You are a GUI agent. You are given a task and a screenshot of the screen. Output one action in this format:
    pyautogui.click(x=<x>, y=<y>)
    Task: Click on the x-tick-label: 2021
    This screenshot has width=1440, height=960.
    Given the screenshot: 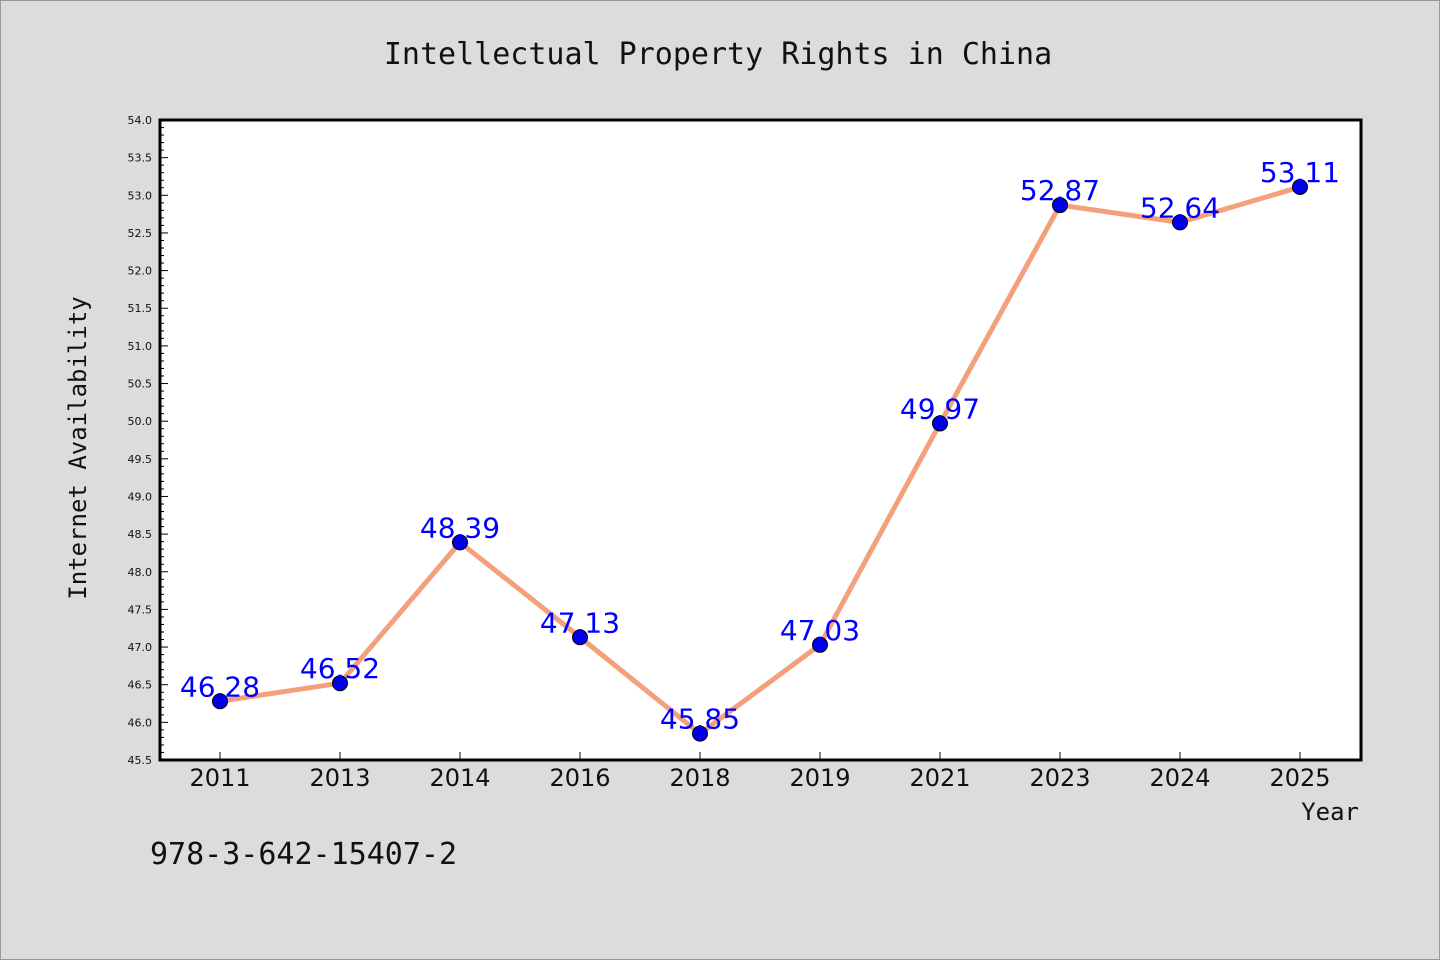 What is the action you would take?
    pyautogui.click(x=939, y=778)
    